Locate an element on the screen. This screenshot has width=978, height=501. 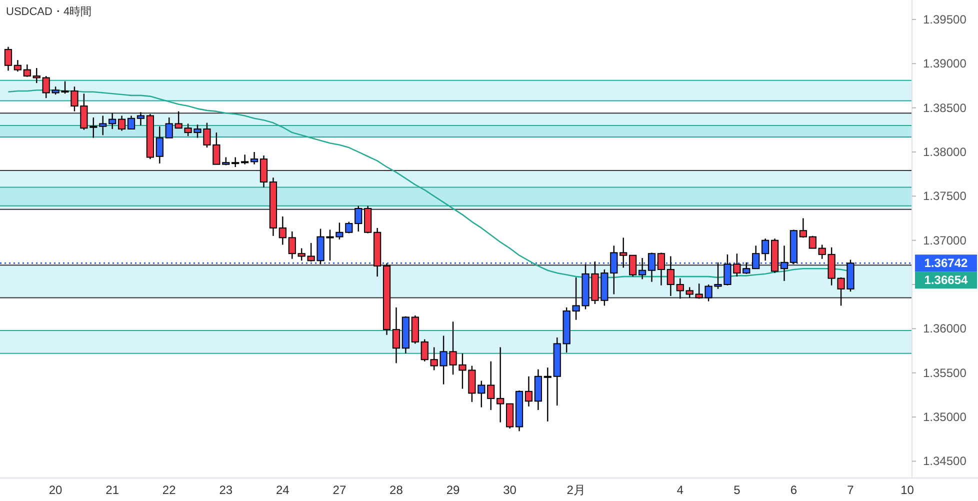
price-label: 1.36654 is located at coordinates (946, 280).